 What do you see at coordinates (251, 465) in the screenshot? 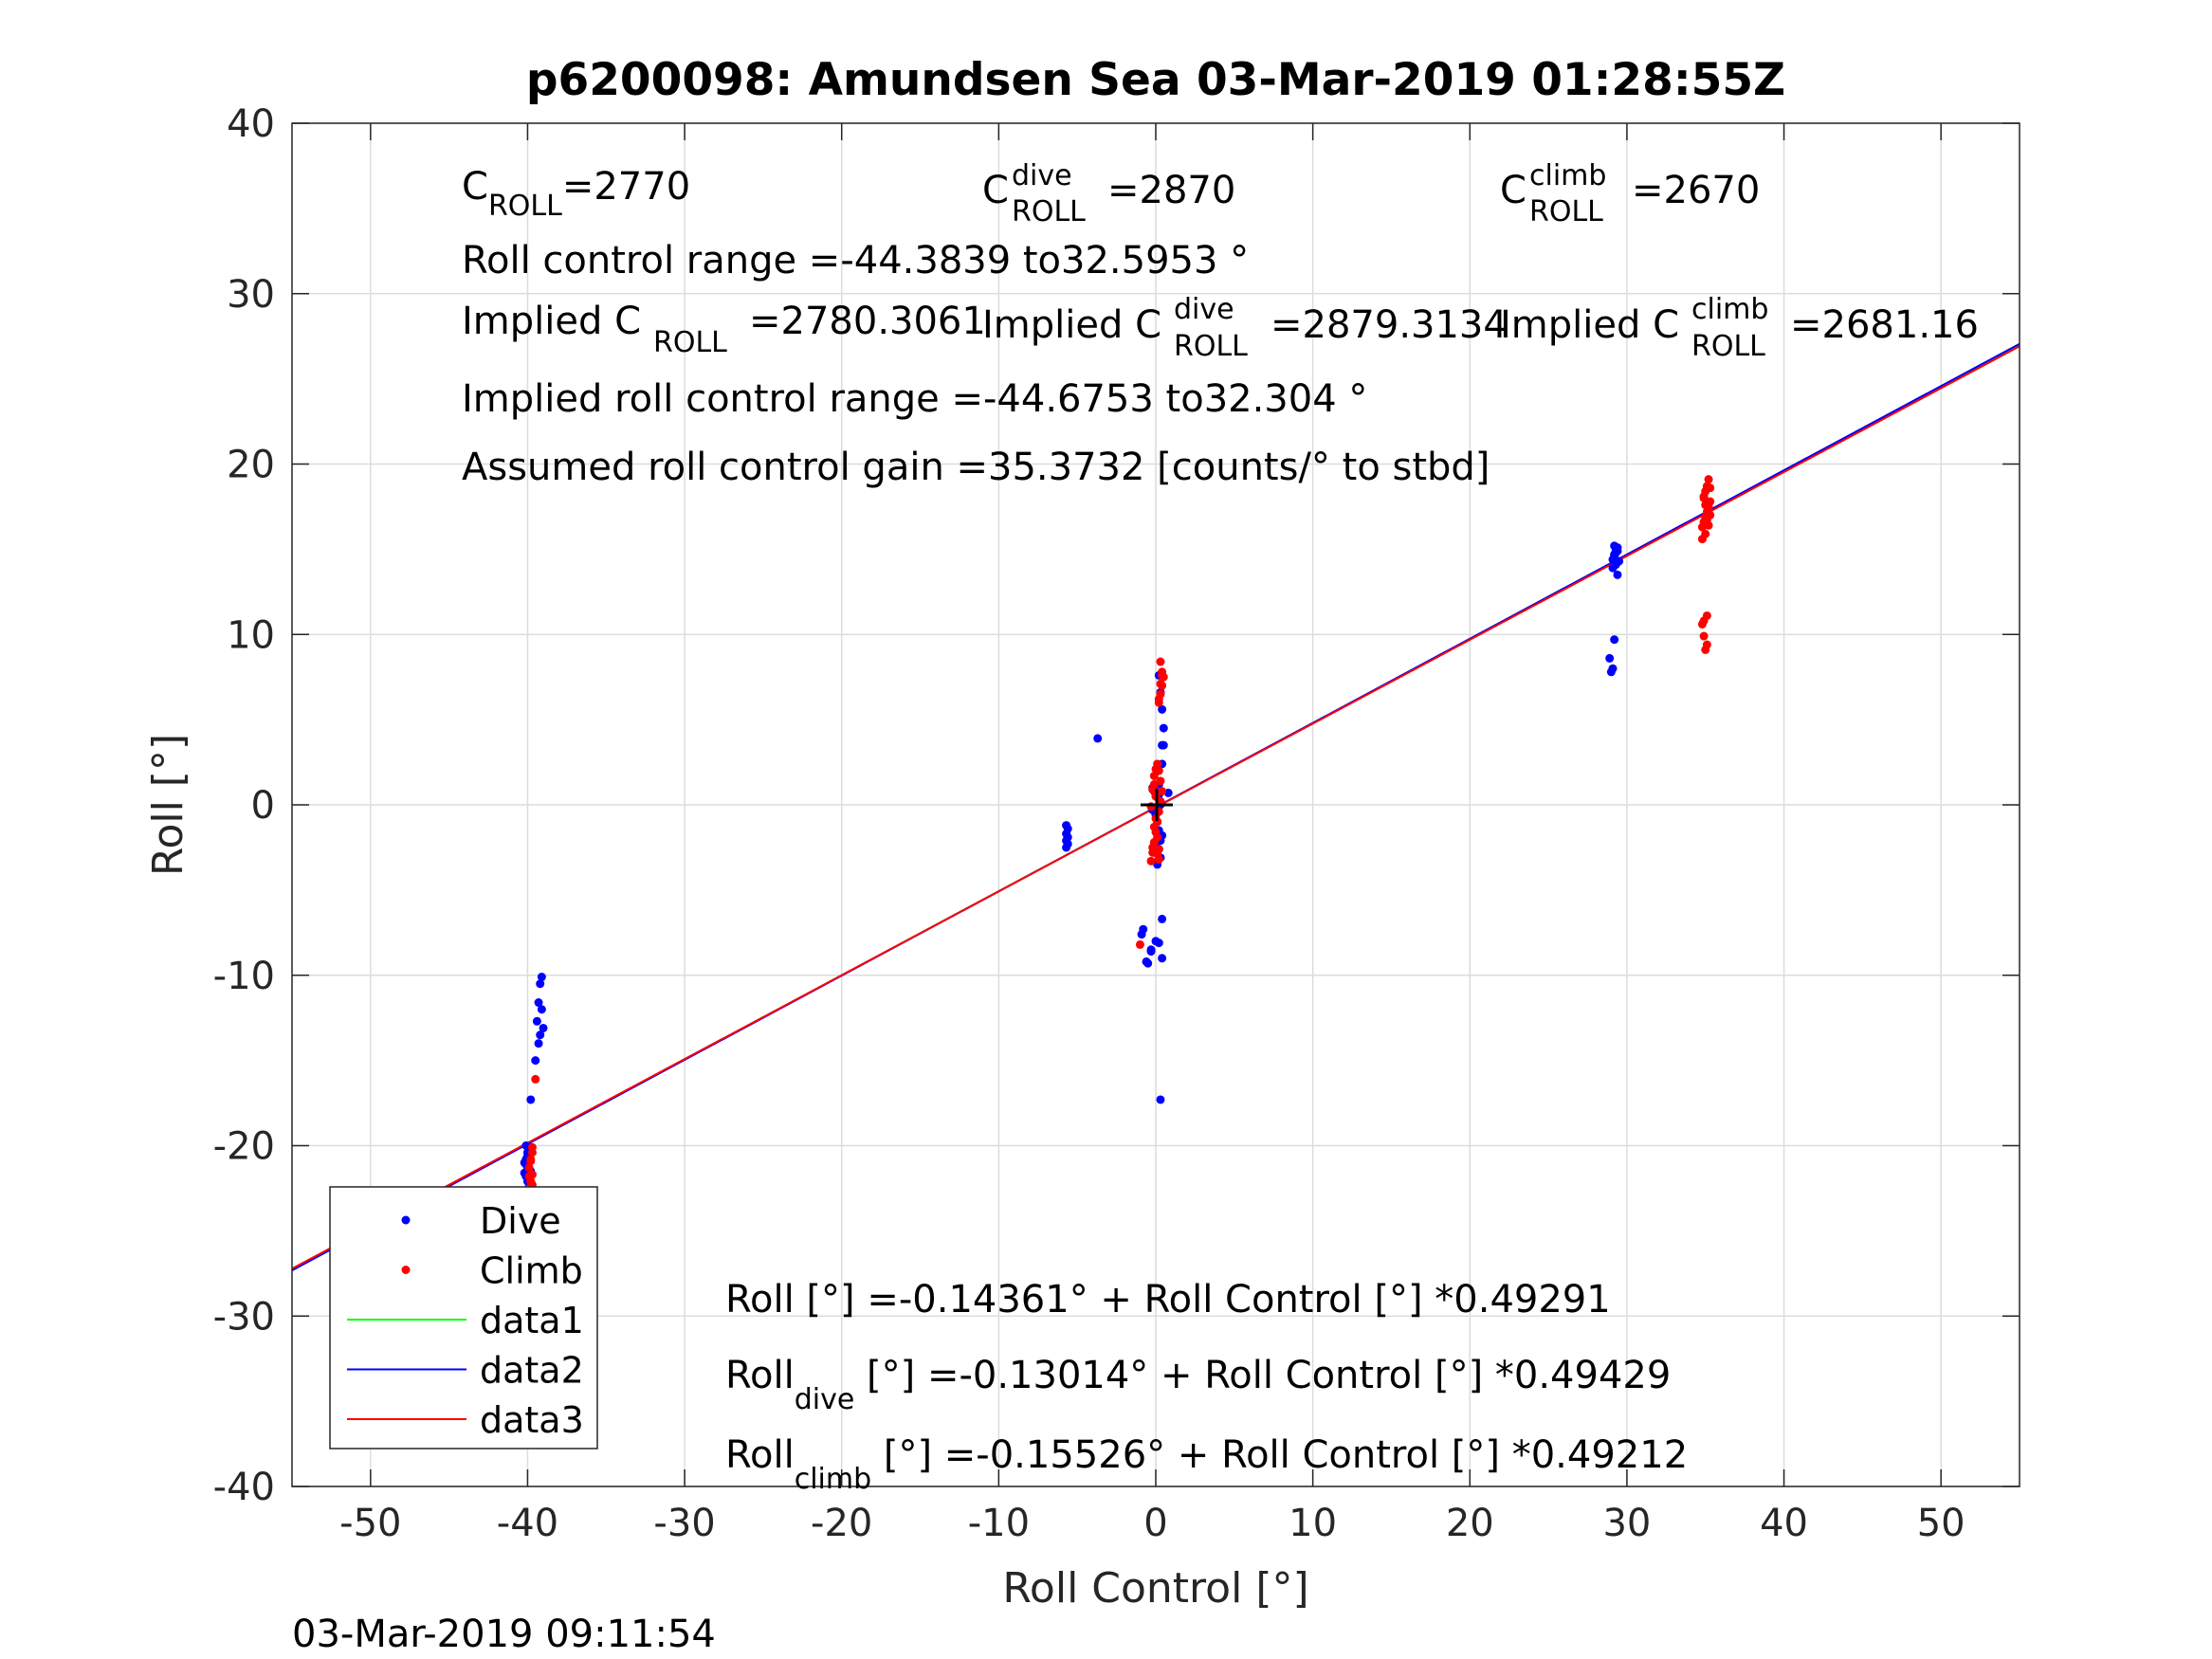
I see `y-tick-label: 20` at bounding box center [251, 465].